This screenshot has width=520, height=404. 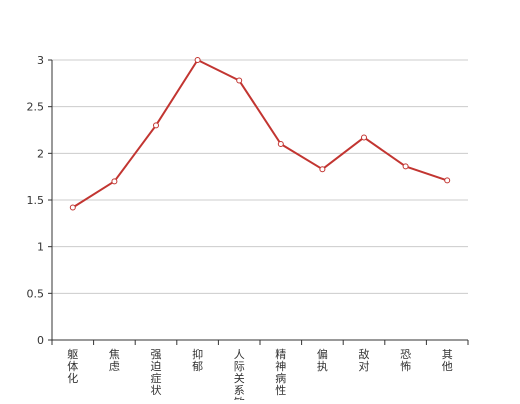 What do you see at coordinates (322, 360) in the screenshot?
I see `x-tick-label: 偏执` at bounding box center [322, 360].